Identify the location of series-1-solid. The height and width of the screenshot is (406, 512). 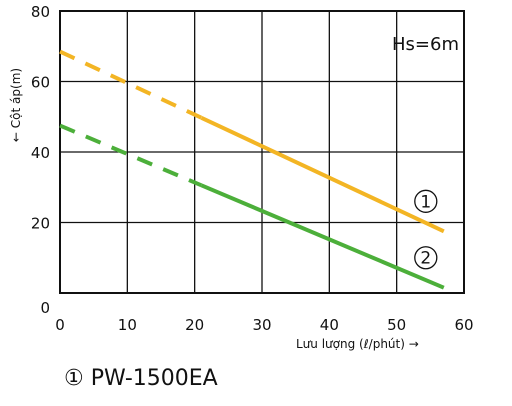
(322, 174).